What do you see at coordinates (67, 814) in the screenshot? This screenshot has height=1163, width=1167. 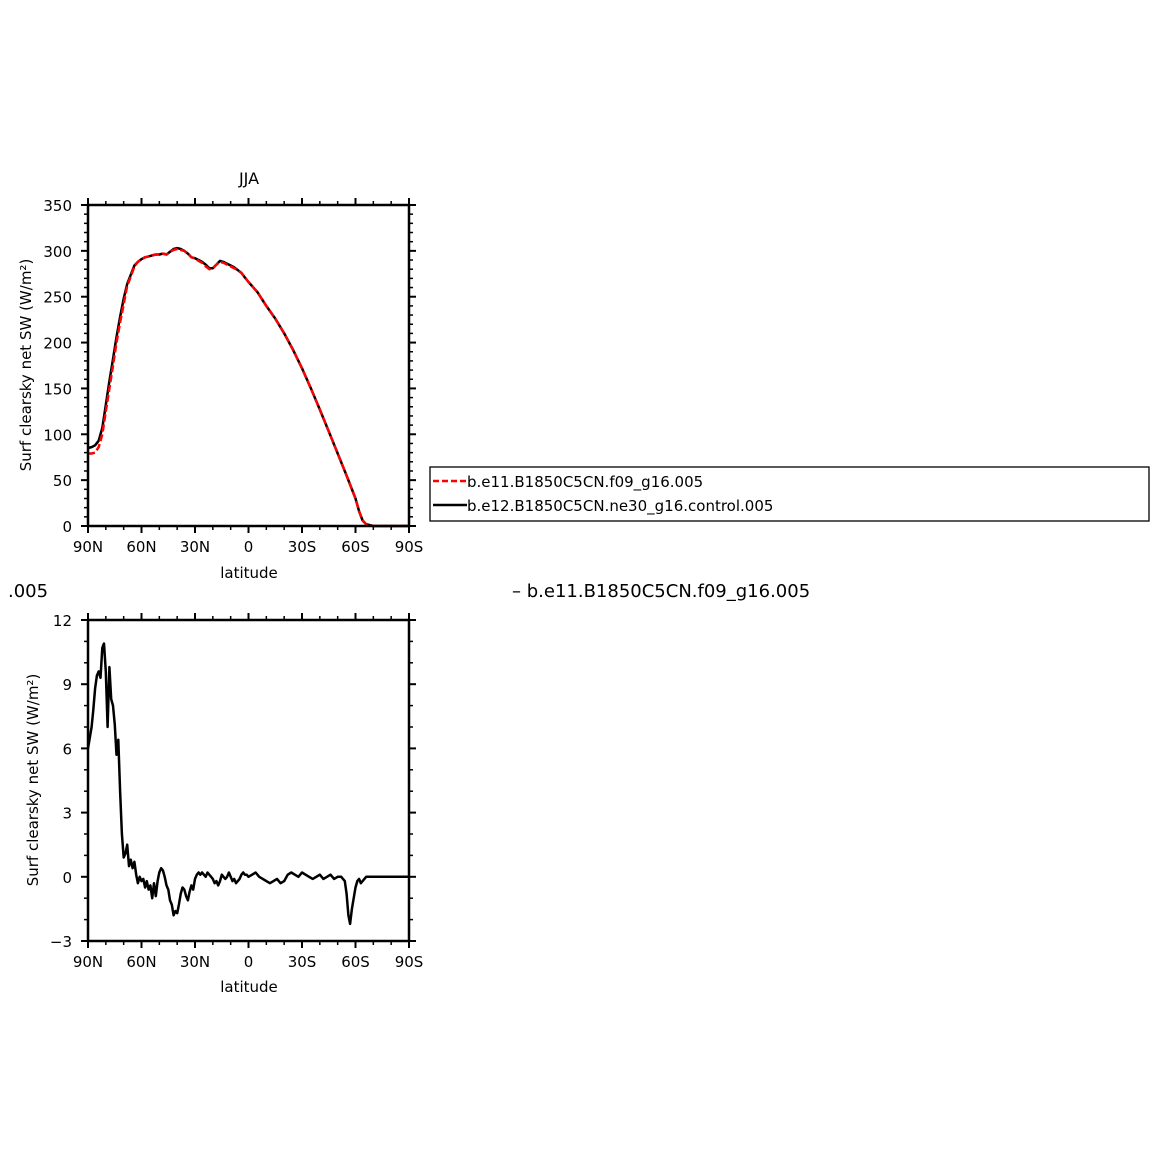 I see `bottom-y-tick-label: 3` at bounding box center [67, 814].